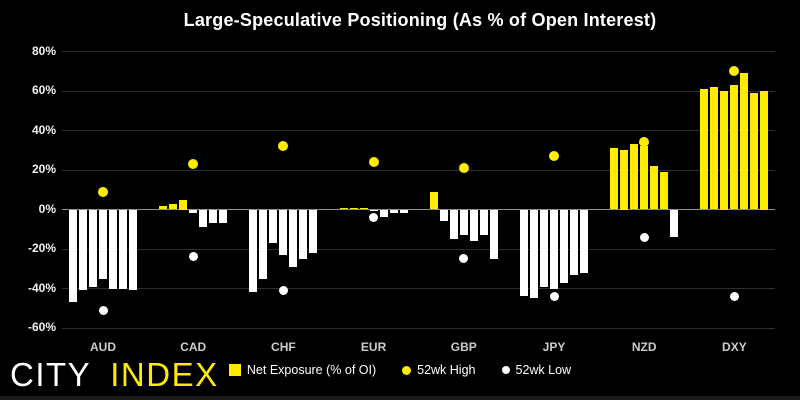 This screenshot has width=800, height=400. What do you see at coordinates (43, 169) in the screenshot?
I see `y-axis-label: 20%` at bounding box center [43, 169].